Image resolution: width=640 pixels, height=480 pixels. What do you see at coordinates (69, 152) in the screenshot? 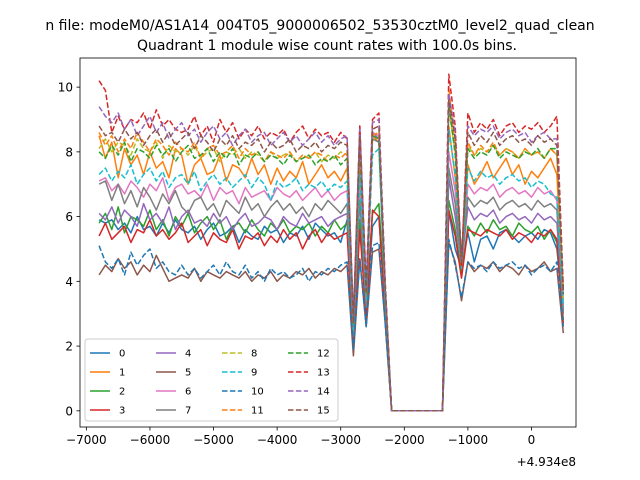
I see `y-tick-label: 8` at bounding box center [69, 152].